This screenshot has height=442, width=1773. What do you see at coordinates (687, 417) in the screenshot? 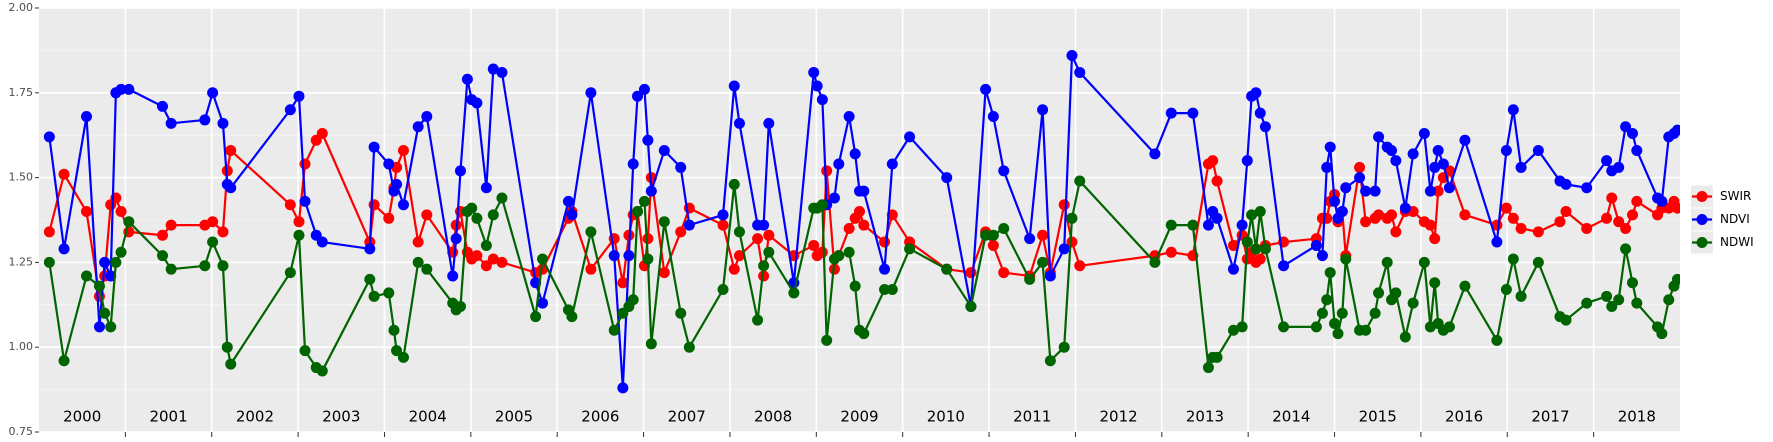
I see `year-label: 2007` at bounding box center [687, 417].